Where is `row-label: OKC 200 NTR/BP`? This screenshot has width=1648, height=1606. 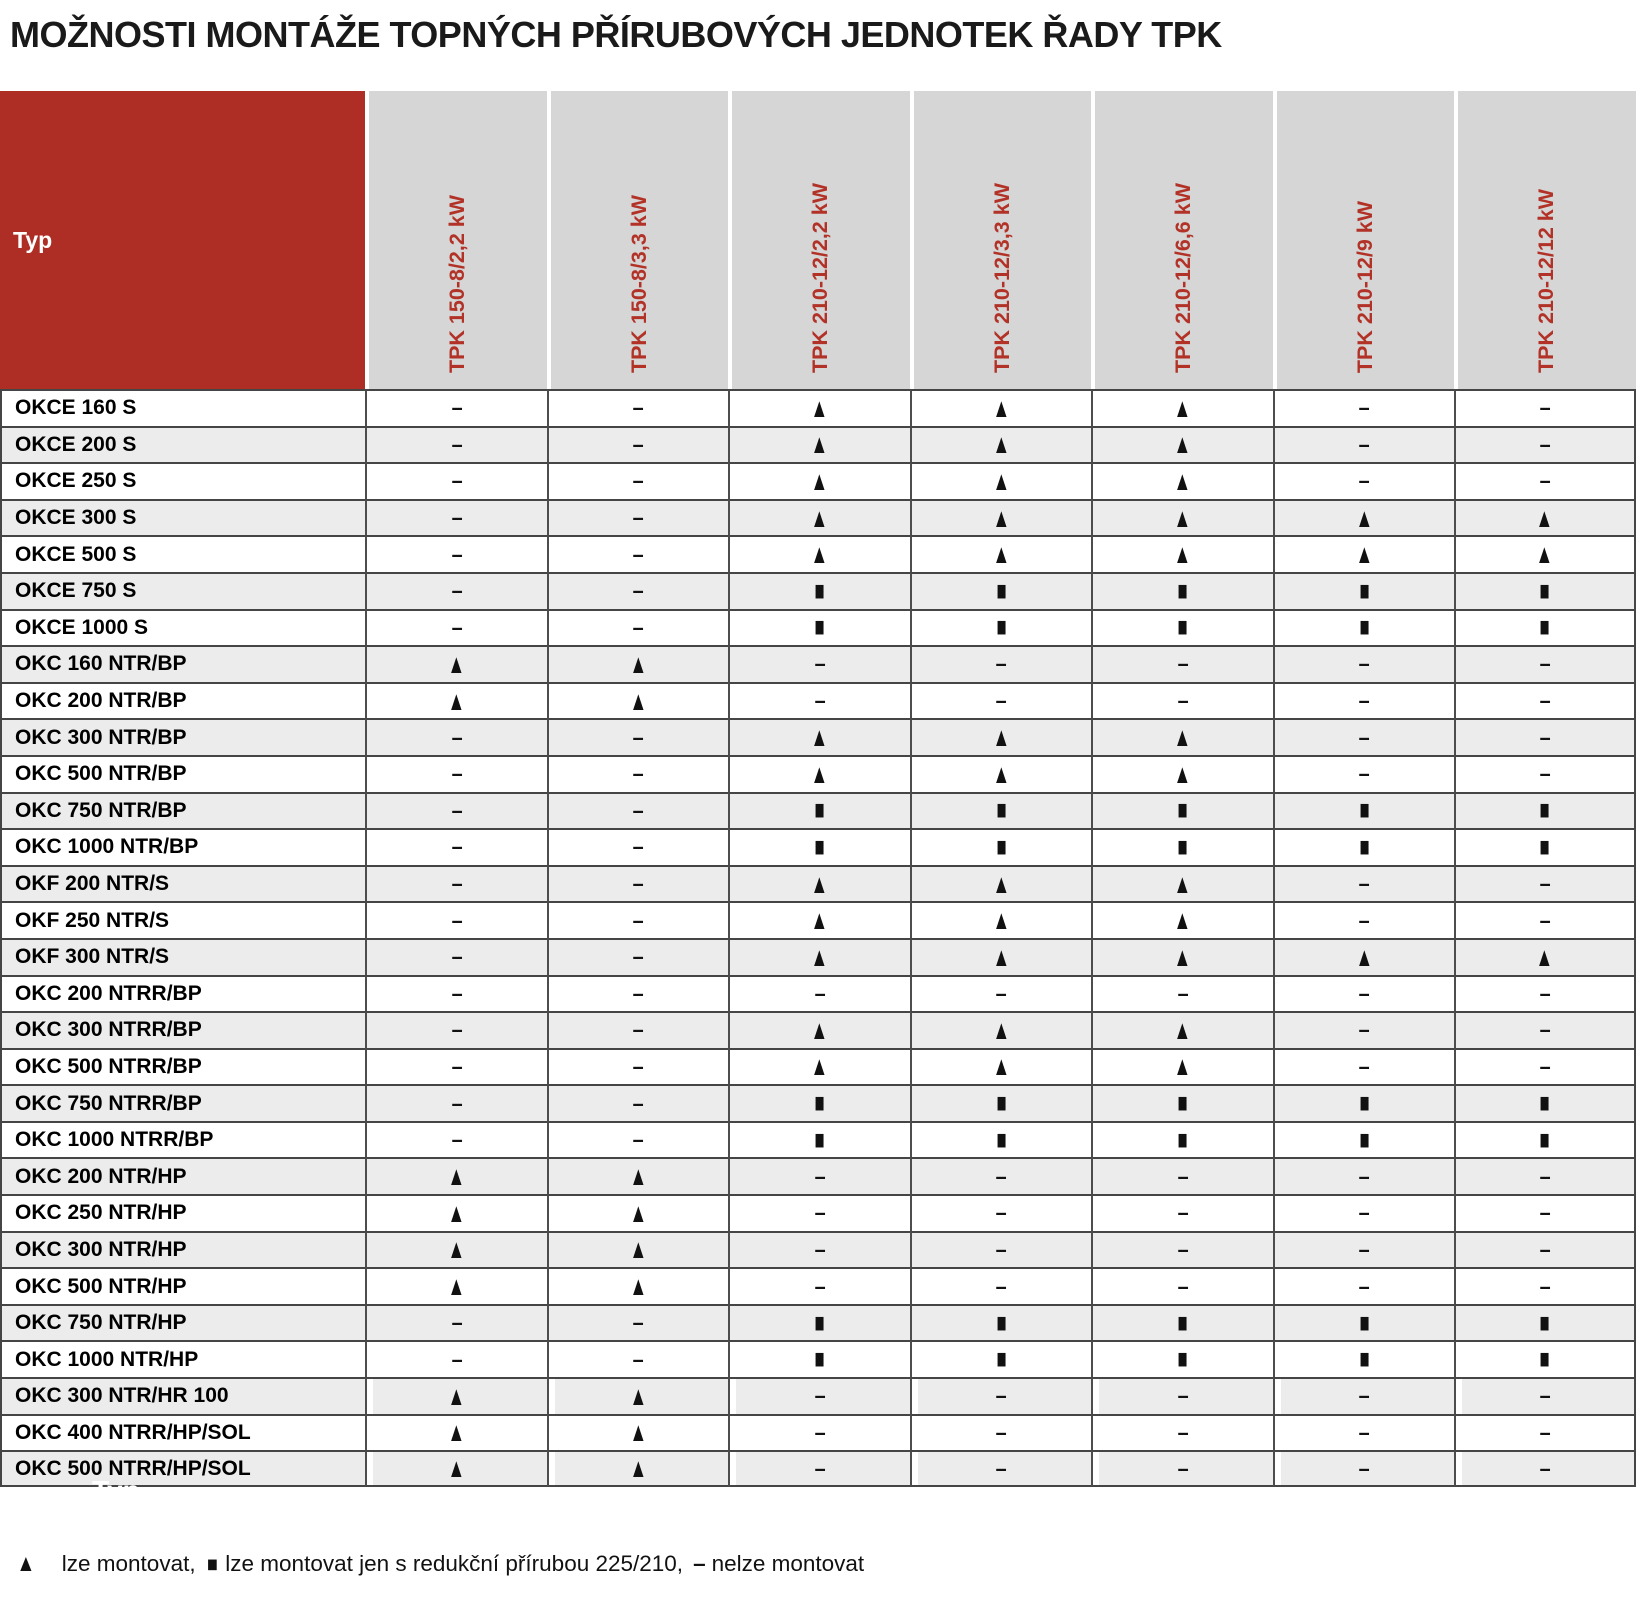 row-label: OKC 200 NTR/BP is located at coordinates (182, 700).